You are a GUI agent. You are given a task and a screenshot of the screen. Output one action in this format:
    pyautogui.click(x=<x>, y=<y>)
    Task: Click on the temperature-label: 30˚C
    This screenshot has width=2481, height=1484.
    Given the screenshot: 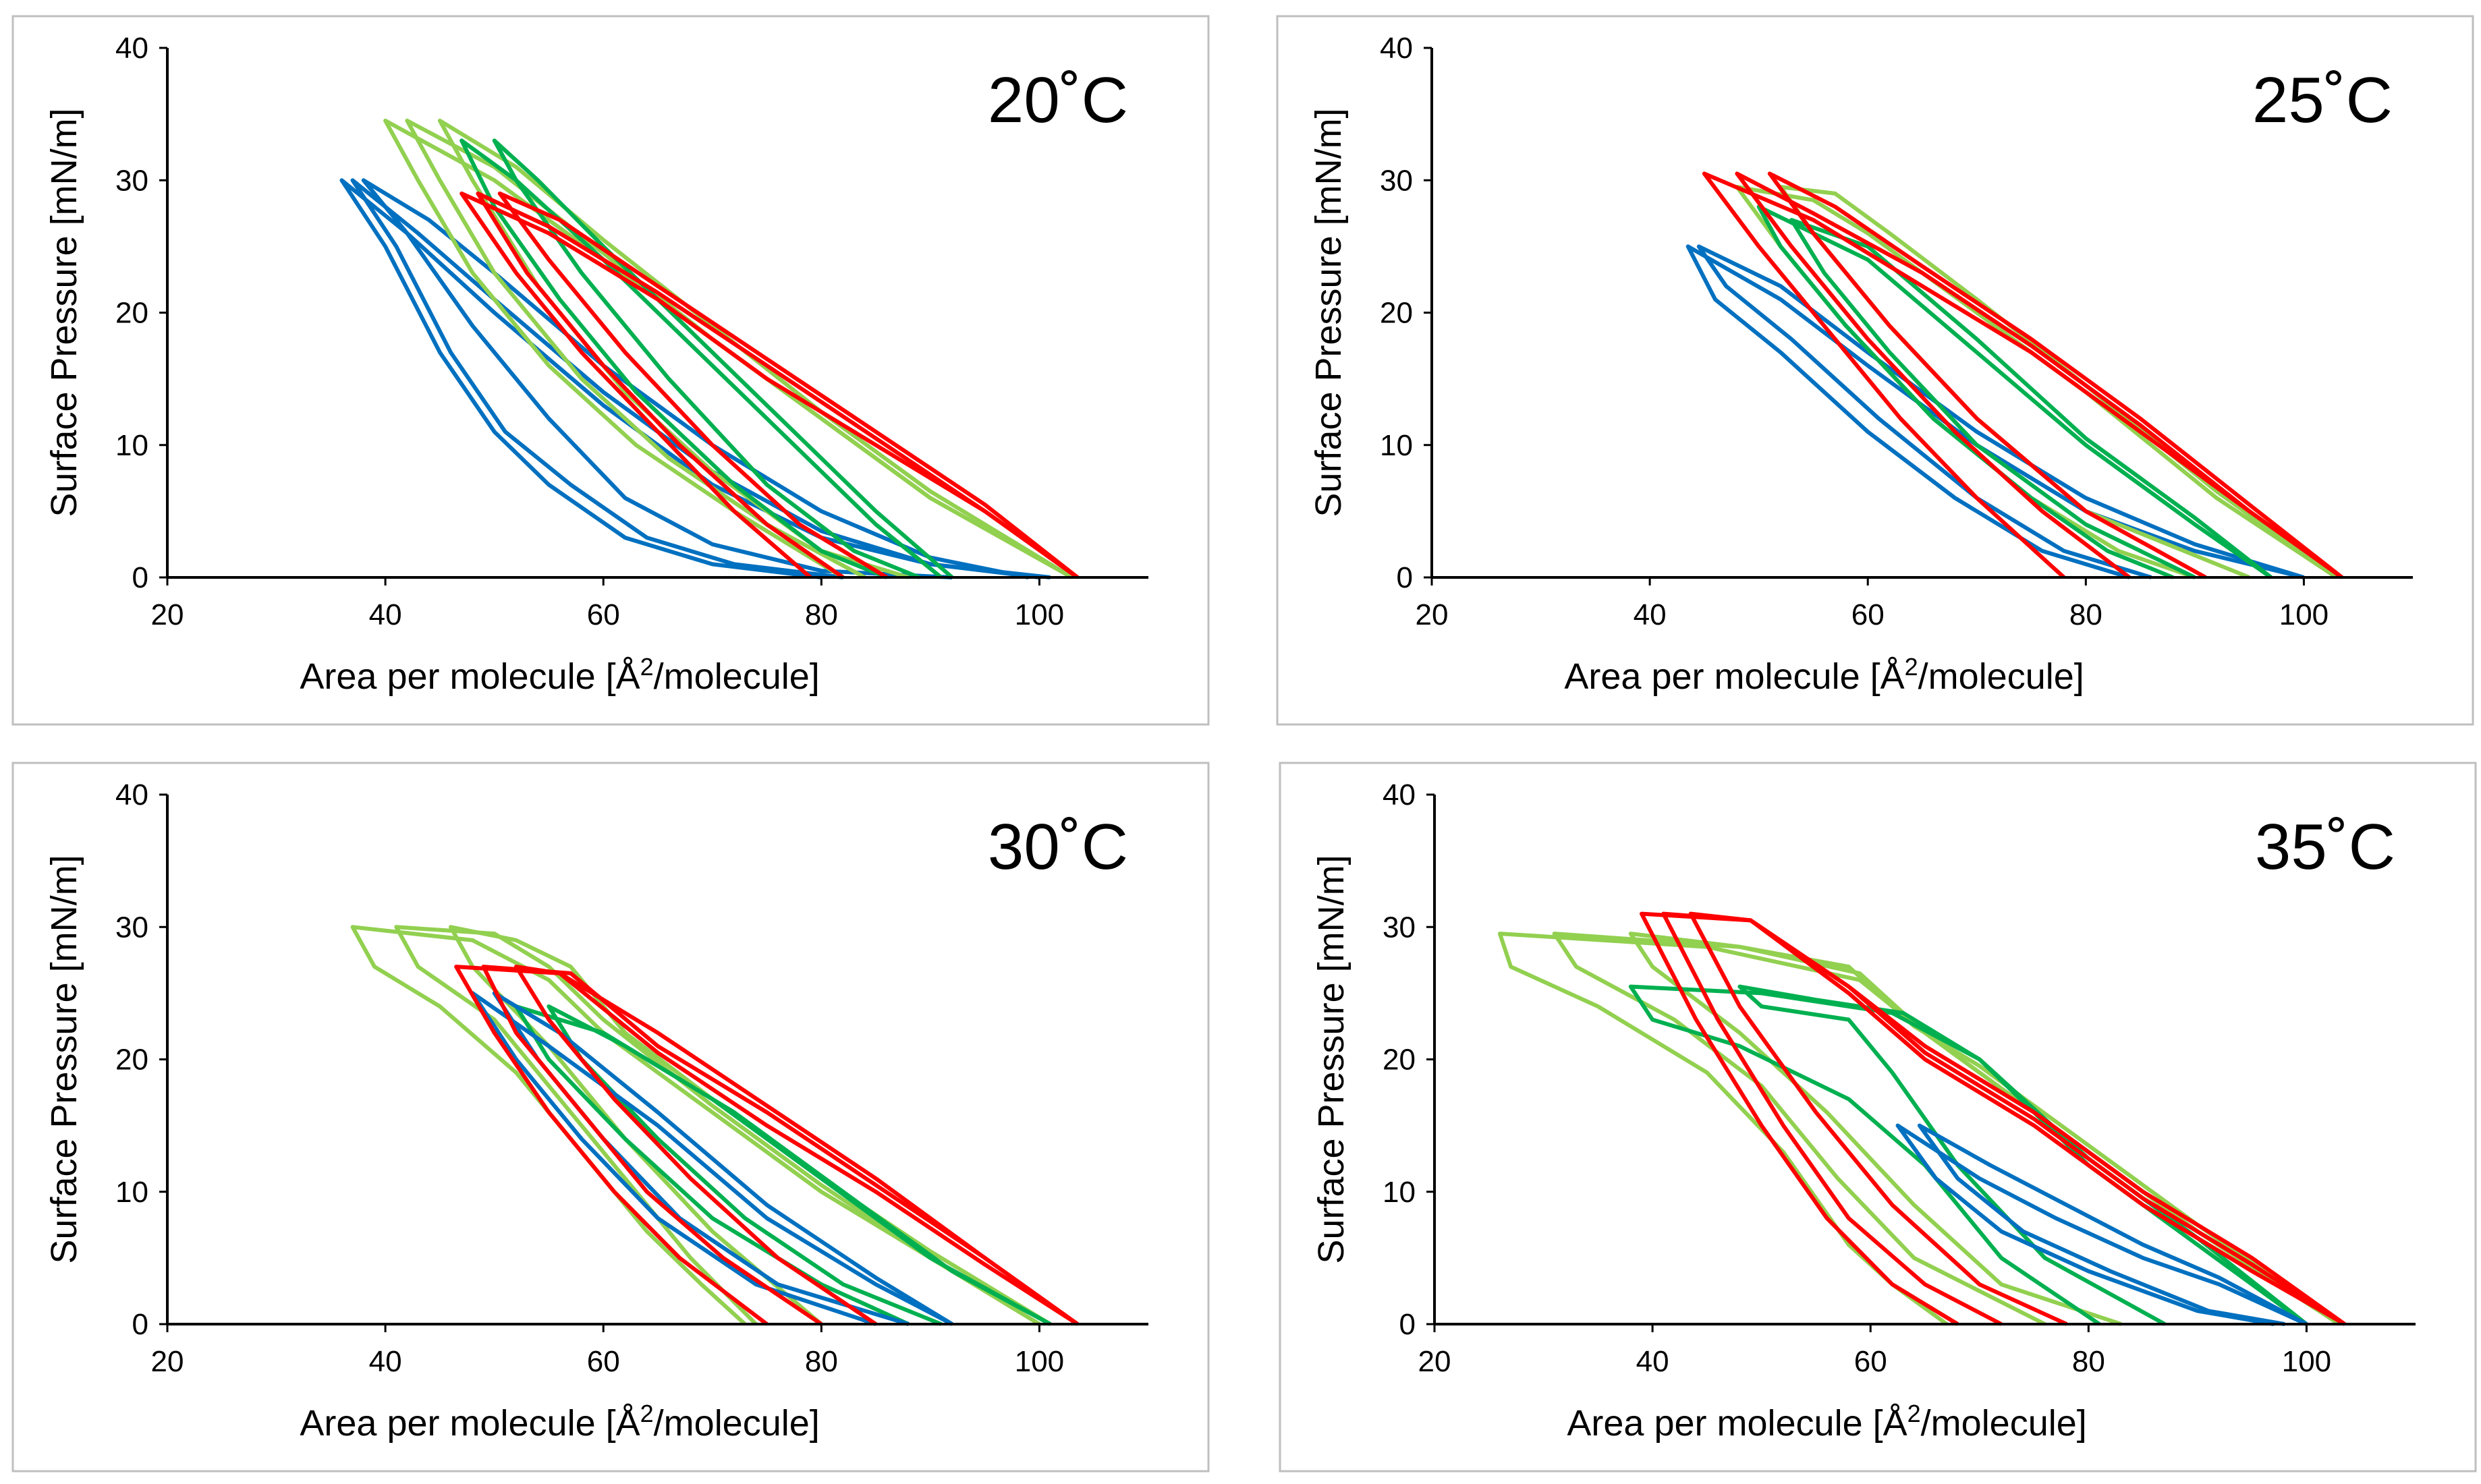 What is the action you would take?
    pyautogui.click(x=1058, y=847)
    